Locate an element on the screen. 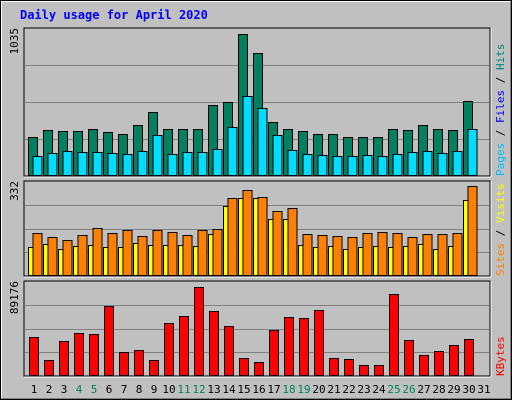 This screenshot has height=400, width=512. chart-title: Daily usage for April 2020 is located at coordinates (114, 15).